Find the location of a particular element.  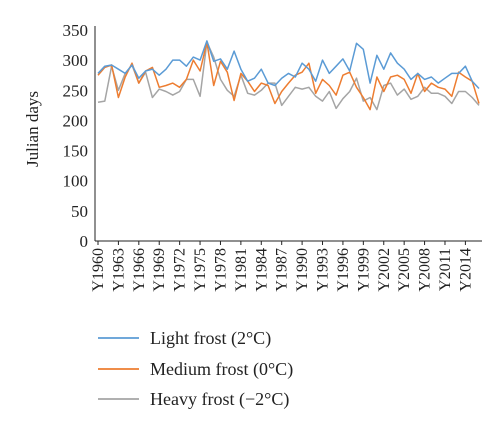

y-axis-label-group: Julian days is located at coordinates (32, 129).